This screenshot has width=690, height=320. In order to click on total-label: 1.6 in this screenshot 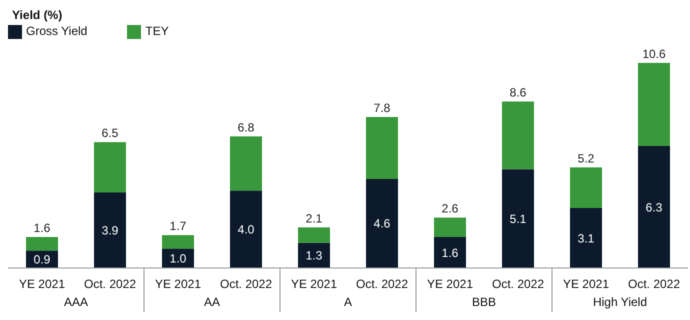, I will do `click(42, 228)`.